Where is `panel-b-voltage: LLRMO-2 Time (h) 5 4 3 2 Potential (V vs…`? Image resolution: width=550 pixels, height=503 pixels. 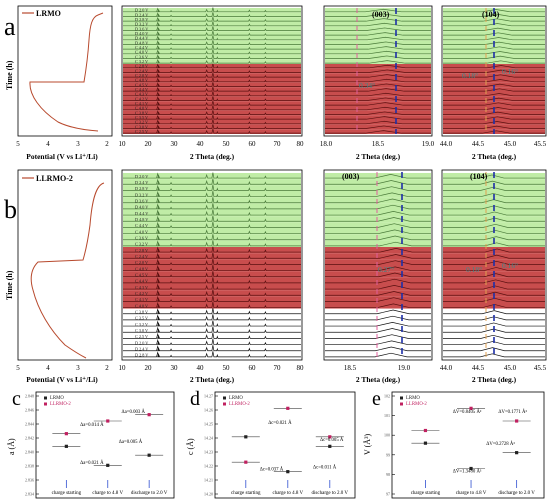 panel-b-voltage: LLRMO-2 Time (h) 5 4 3 2 Potential (V vs… is located at coordinates (59, 276).